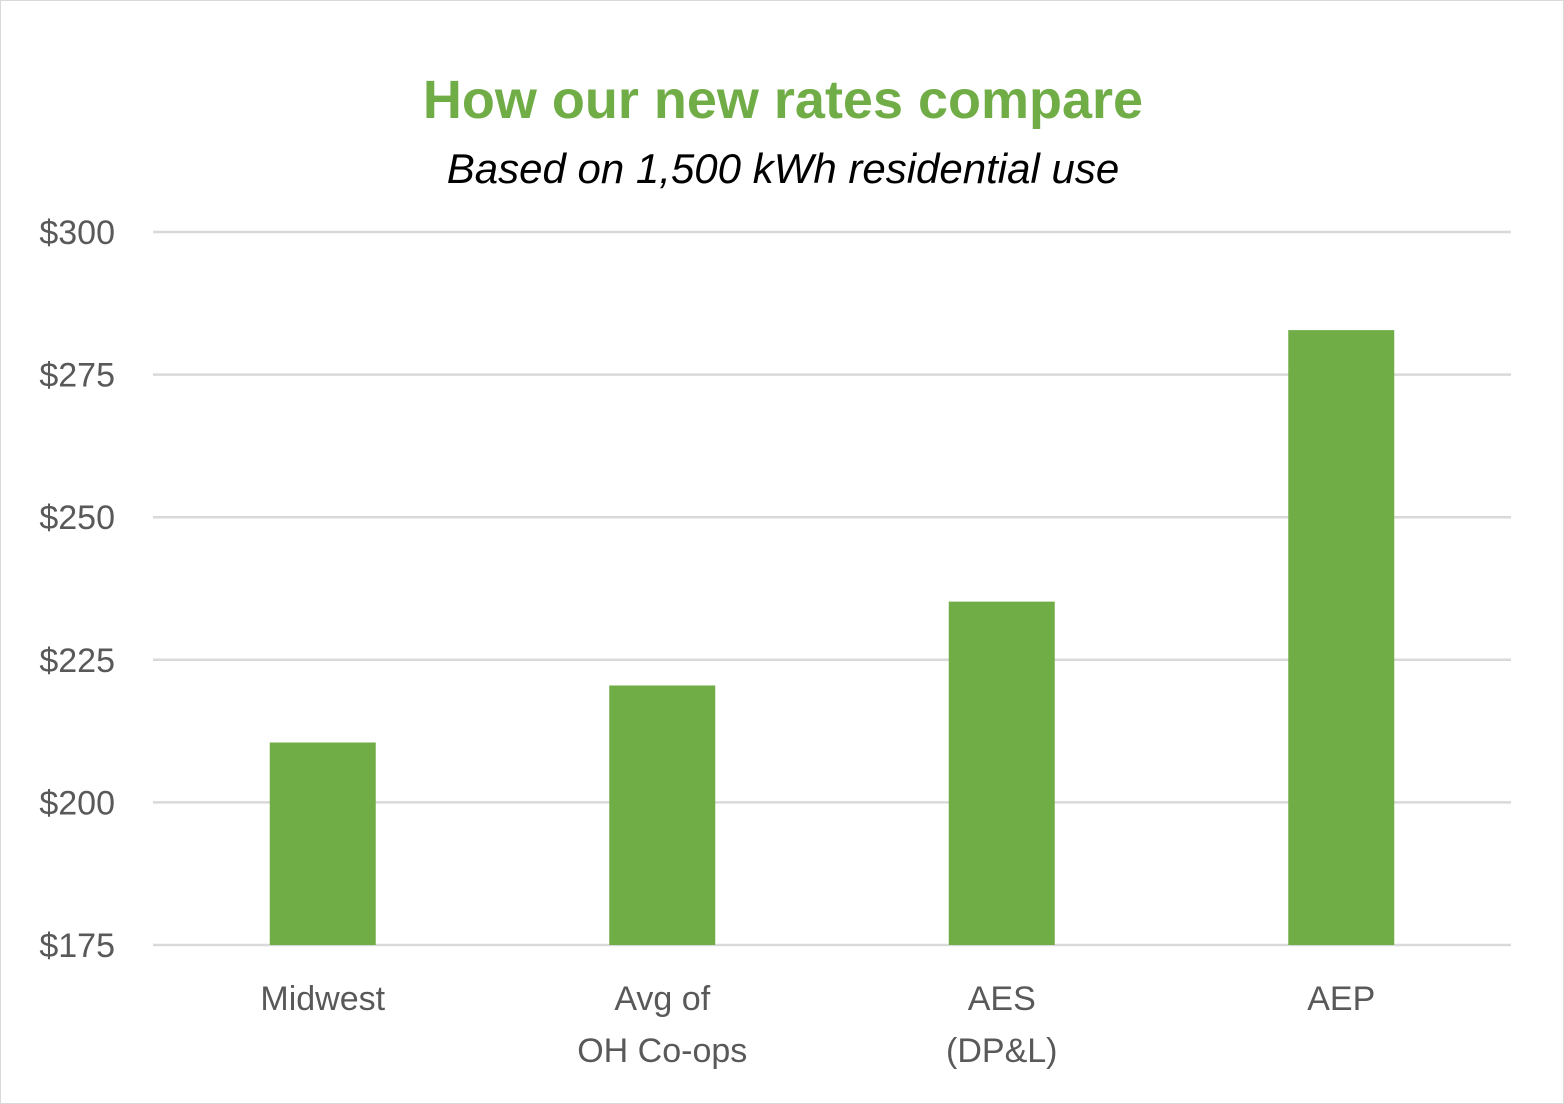 The height and width of the screenshot is (1104, 1564). Describe the element at coordinates (77, 946) in the screenshot. I see `y-tick-label: $175` at that location.